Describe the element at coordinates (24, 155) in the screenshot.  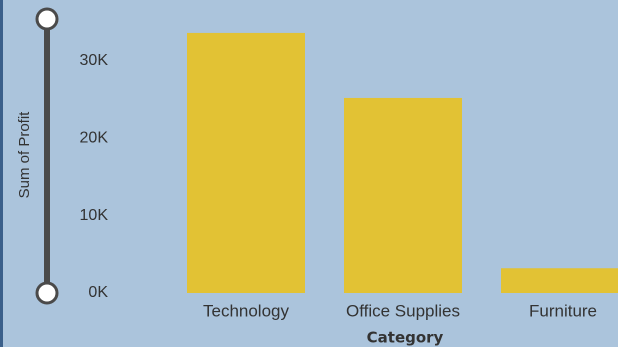
I see `y-axis-title: Sum of Profit` at that location.